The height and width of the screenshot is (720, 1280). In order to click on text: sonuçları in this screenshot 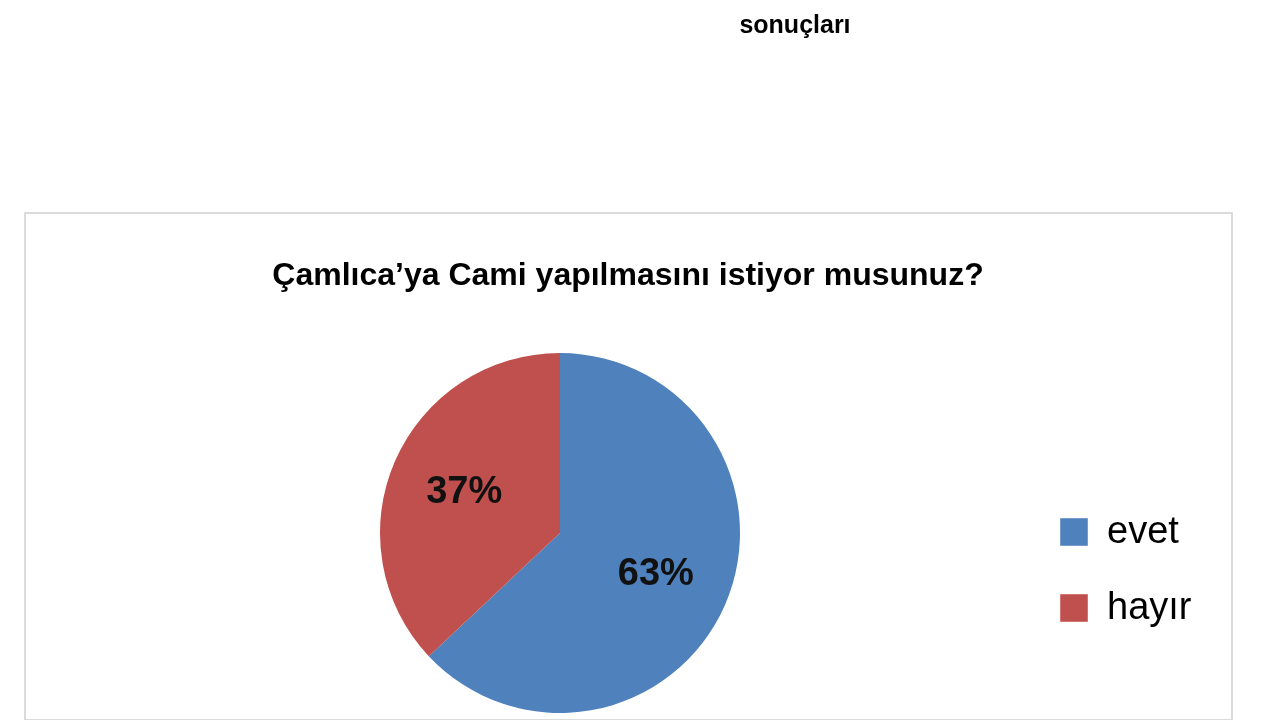, I will do `click(795, 24)`.